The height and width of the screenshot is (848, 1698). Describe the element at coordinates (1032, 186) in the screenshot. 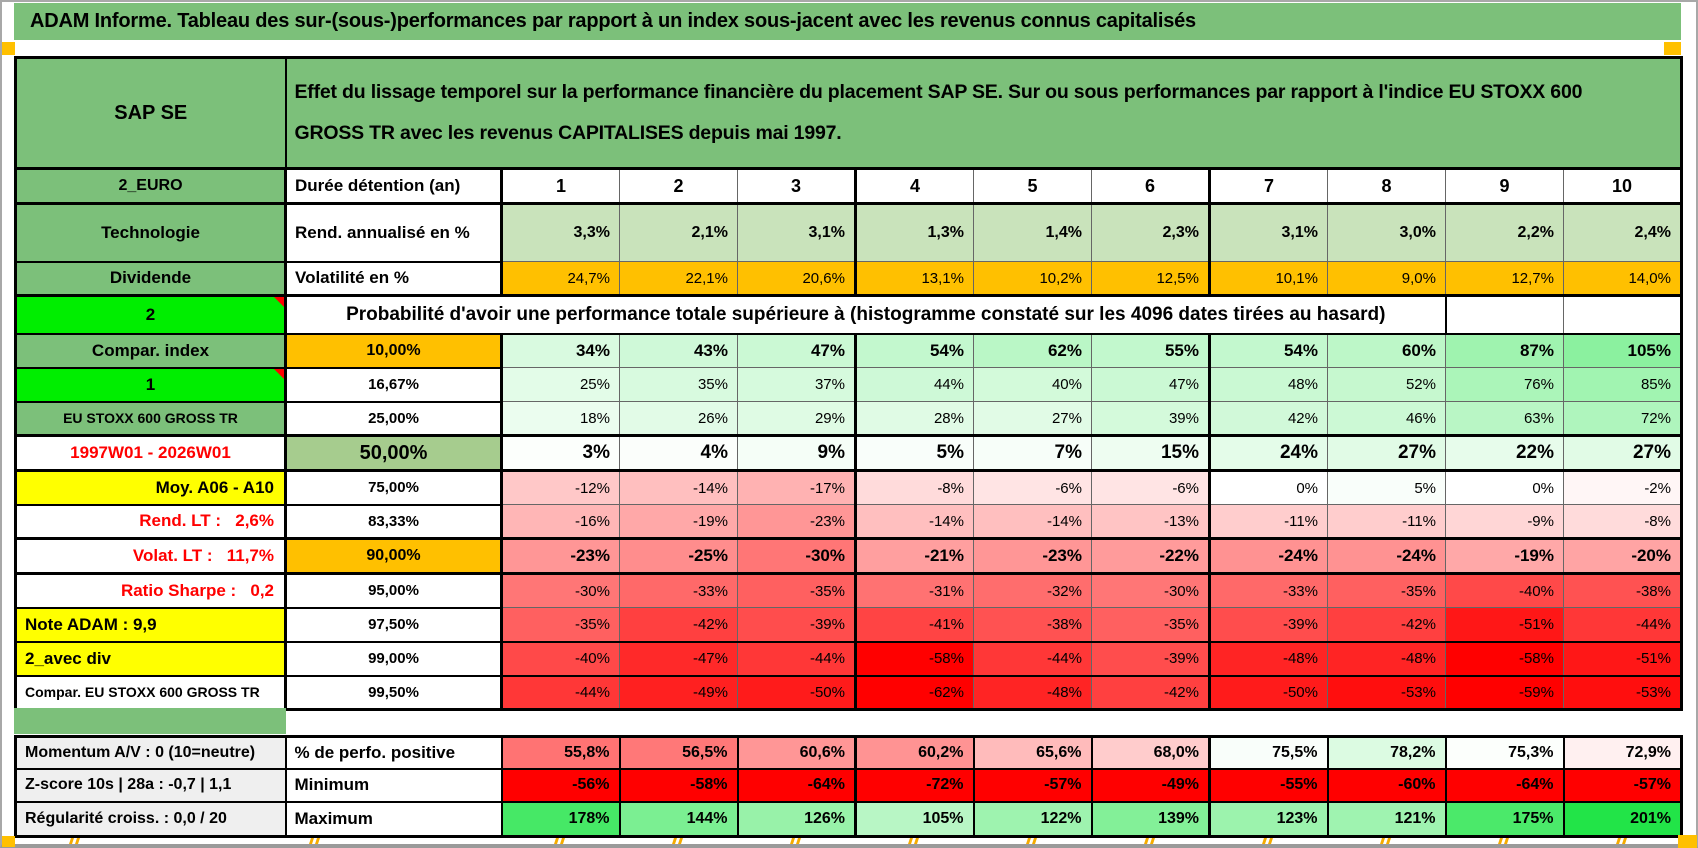

I see `column-header-cell: 5` at that location.